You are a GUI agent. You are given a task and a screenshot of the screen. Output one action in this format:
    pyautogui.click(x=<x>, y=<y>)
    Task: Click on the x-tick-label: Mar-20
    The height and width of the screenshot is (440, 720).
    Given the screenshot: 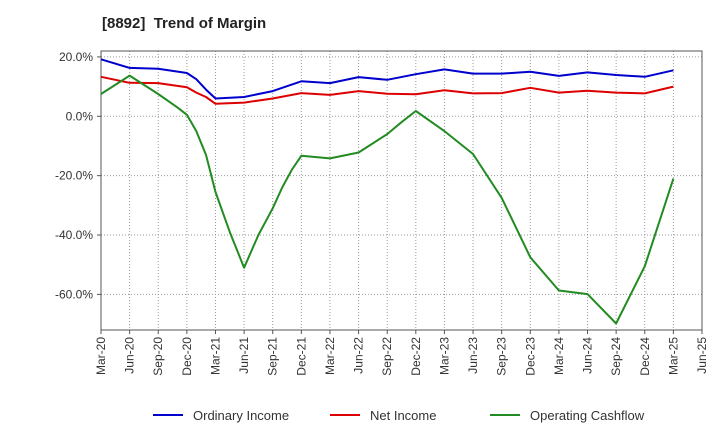 What is the action you would take?
    pyautogui.click(x=101, y=356)
    